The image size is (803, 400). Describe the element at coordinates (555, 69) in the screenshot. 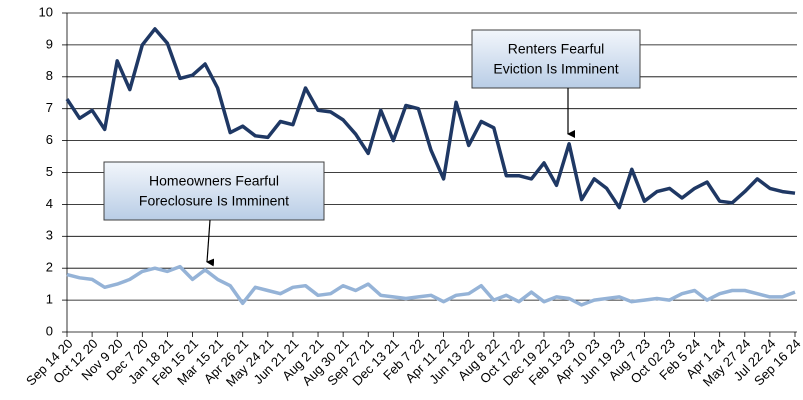

I see `annotation-line: Eviction Is Imminent` at that location.